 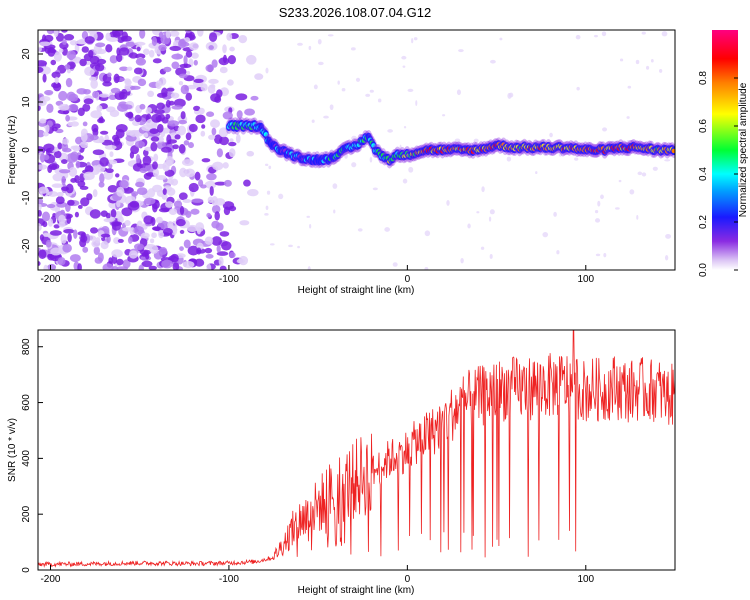 I want to click on y-tick-label: 200, so click(x=26, y=513).